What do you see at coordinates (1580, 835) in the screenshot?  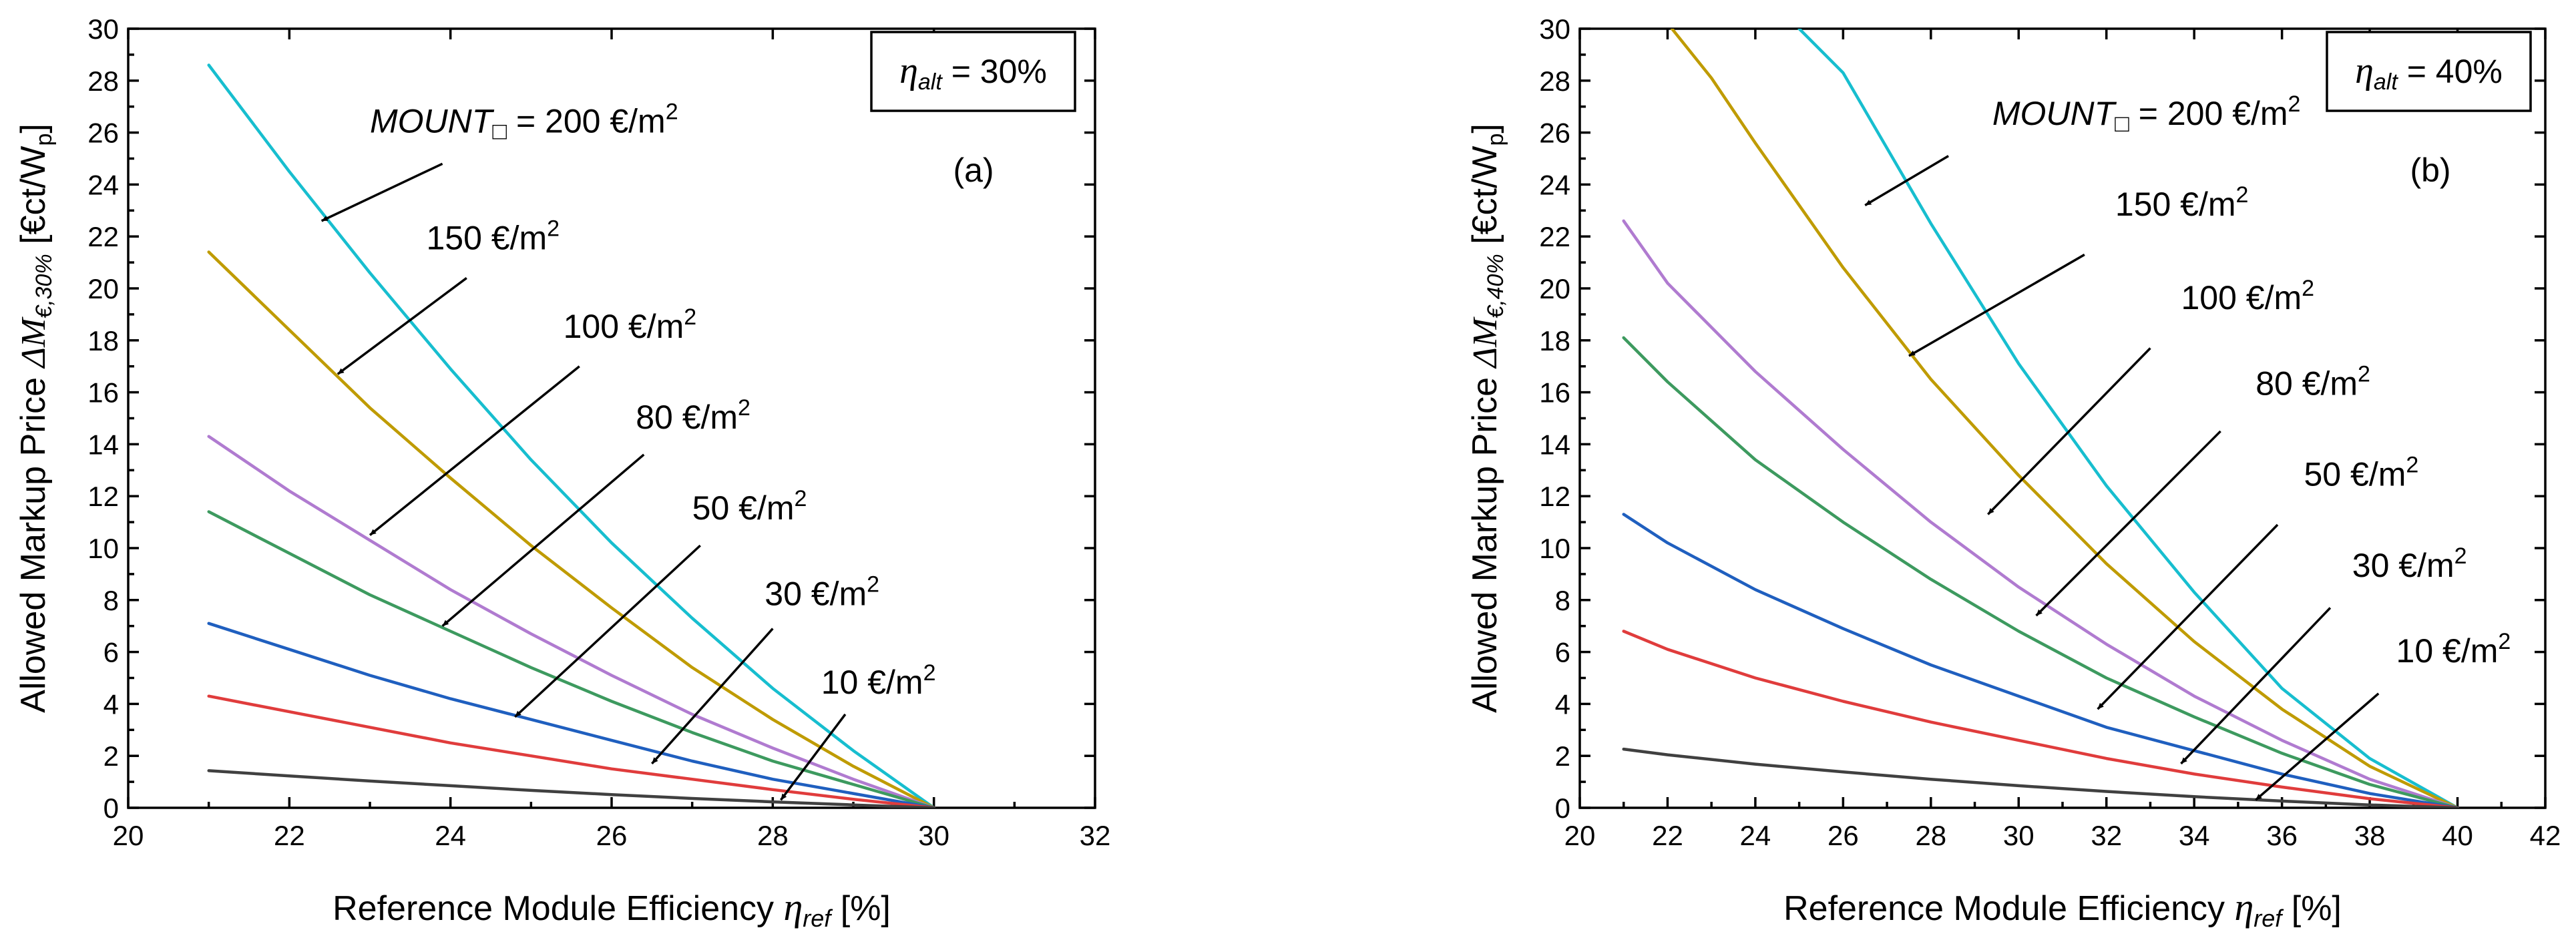 I see `x-tick-label: 20` at bounding box center [1580, 835].